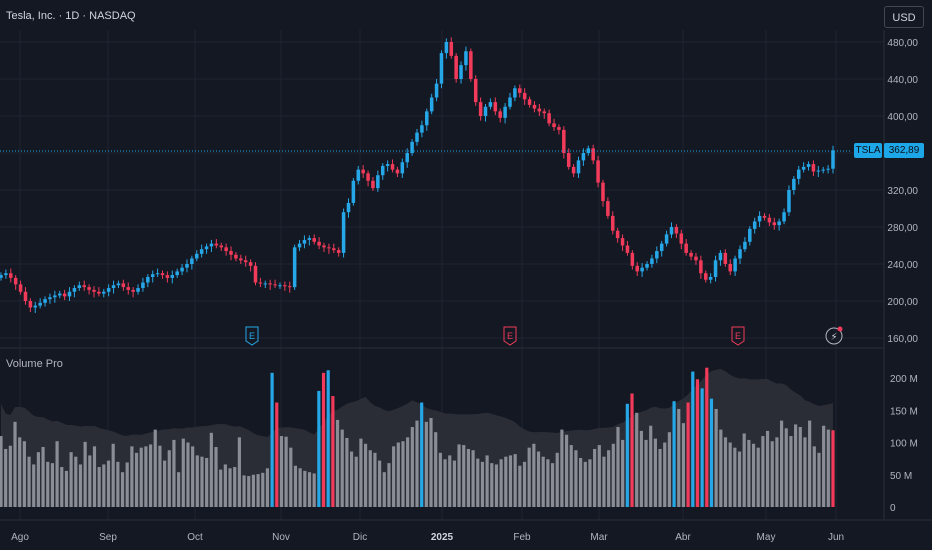 This screenshot has height=550, width=932. What do you see at coordinates (901, 476) in the screenshot?
I see `volume-tick-label: 50 M` at bounding box center [901, 476].